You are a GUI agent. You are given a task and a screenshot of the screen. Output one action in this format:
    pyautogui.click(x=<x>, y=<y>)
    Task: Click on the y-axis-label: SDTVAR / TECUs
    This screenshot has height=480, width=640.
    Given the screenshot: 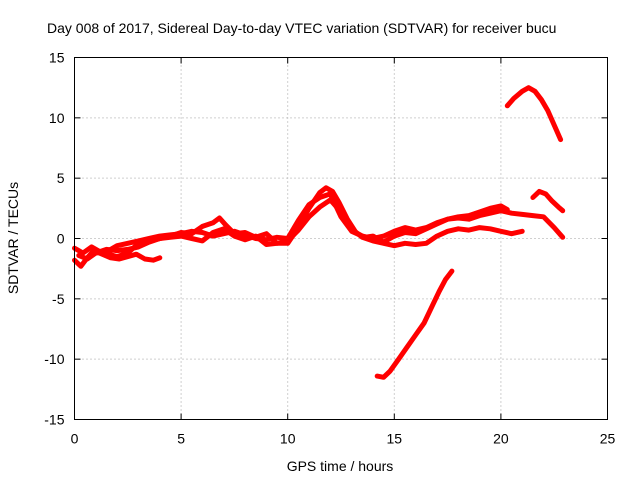 What is the action you would take?
    pyautogui.click(x=13, y=238)
    